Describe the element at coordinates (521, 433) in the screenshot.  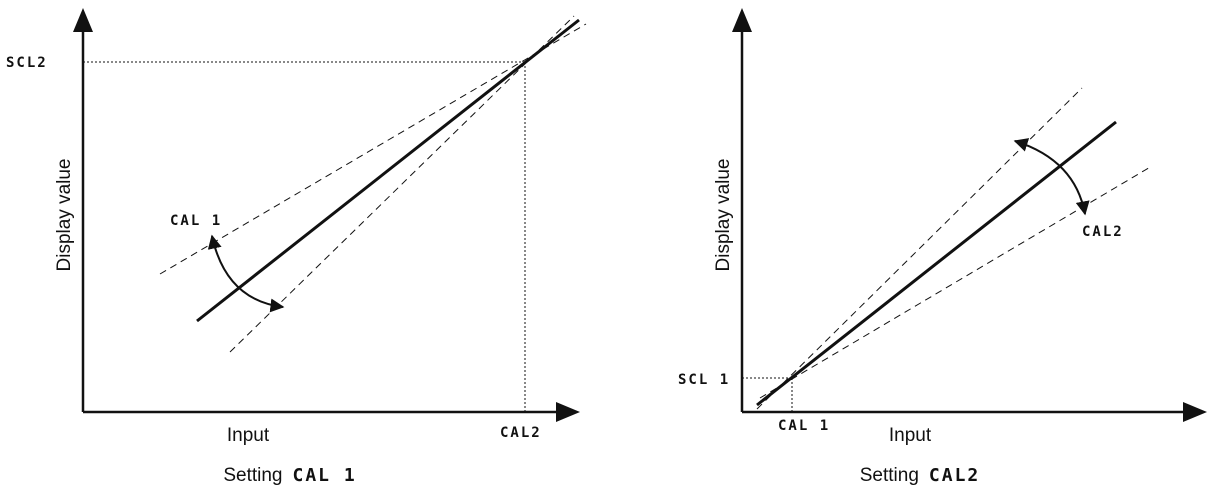
I see `left-x-marker-label: CAL2` at that location.